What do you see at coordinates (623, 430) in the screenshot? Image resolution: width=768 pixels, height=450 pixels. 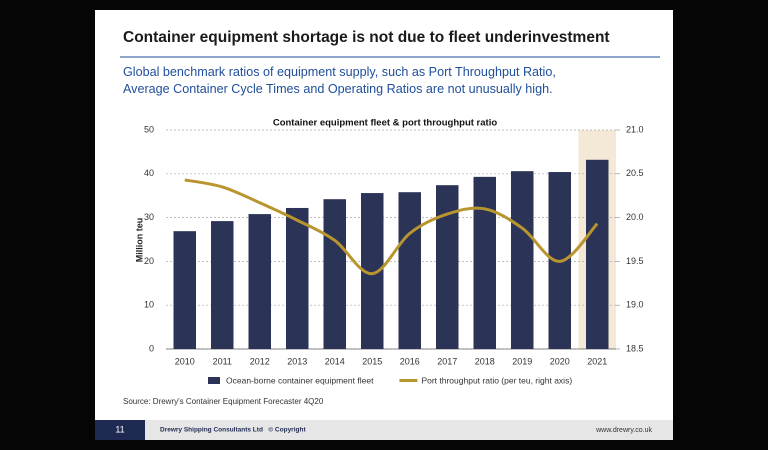 I see `footer-url: www.drewry.co.uk` at bounding box center [623, 430].